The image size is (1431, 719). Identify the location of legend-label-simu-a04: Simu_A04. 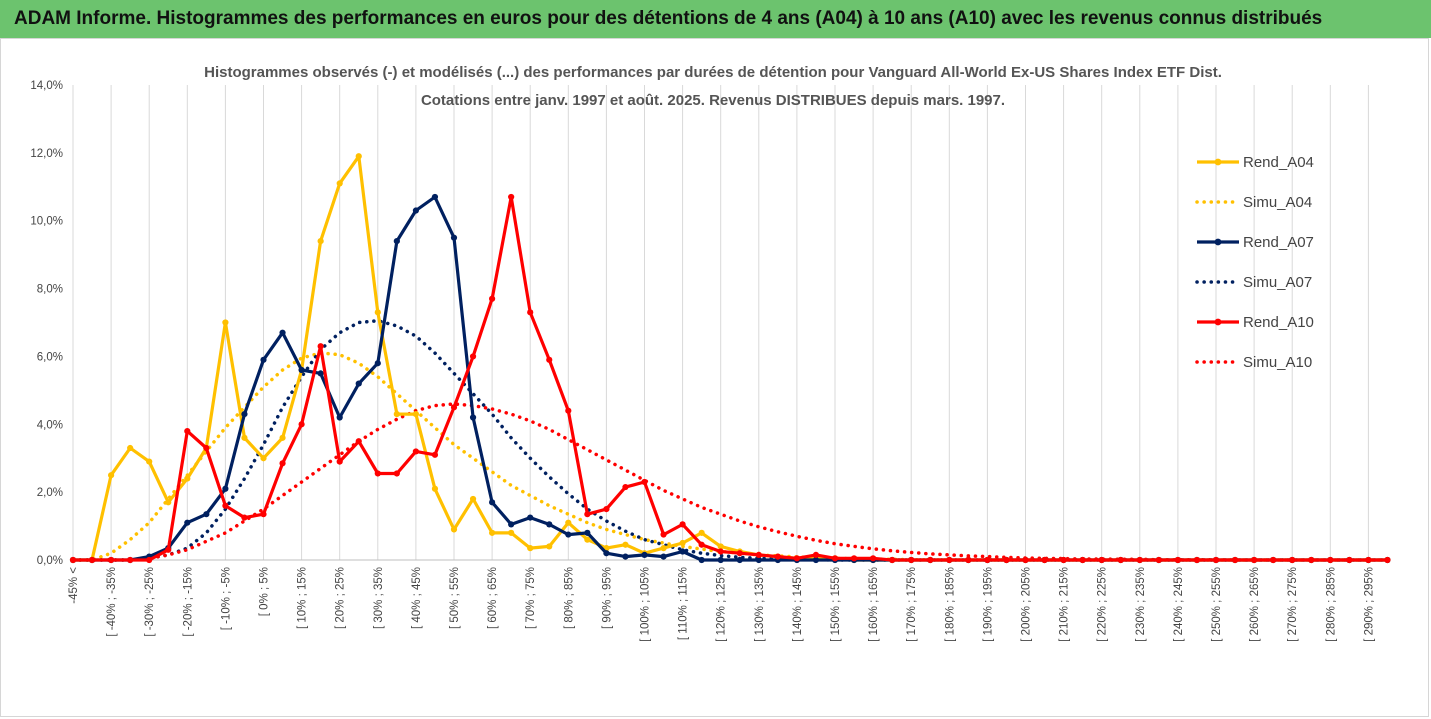
(1277, 202).